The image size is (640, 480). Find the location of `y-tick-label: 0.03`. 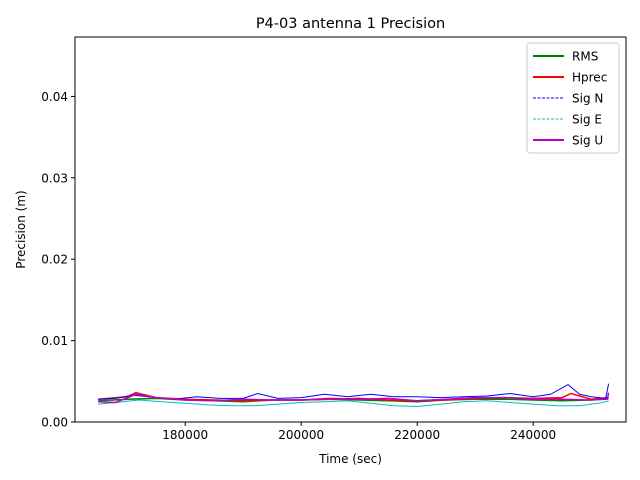

y-tick-label: 0.03 is located at coordinates (54, 178).